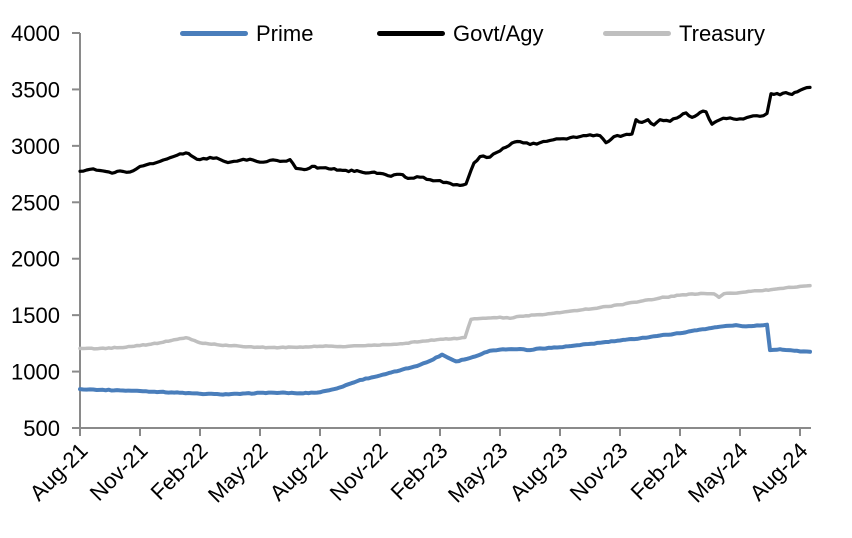  Describe the element at coordinates (718, 473) in the screenshot. I see `x-tick-label: May-24` at that location.